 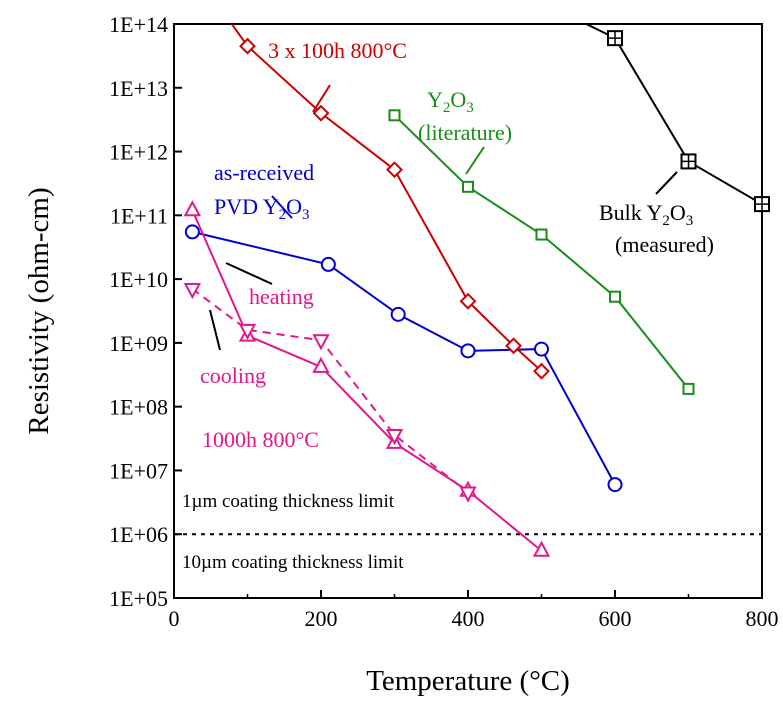 I want to click on annotation-3x100h: 3 x 100h 800°C, so click(x=337, y=50).